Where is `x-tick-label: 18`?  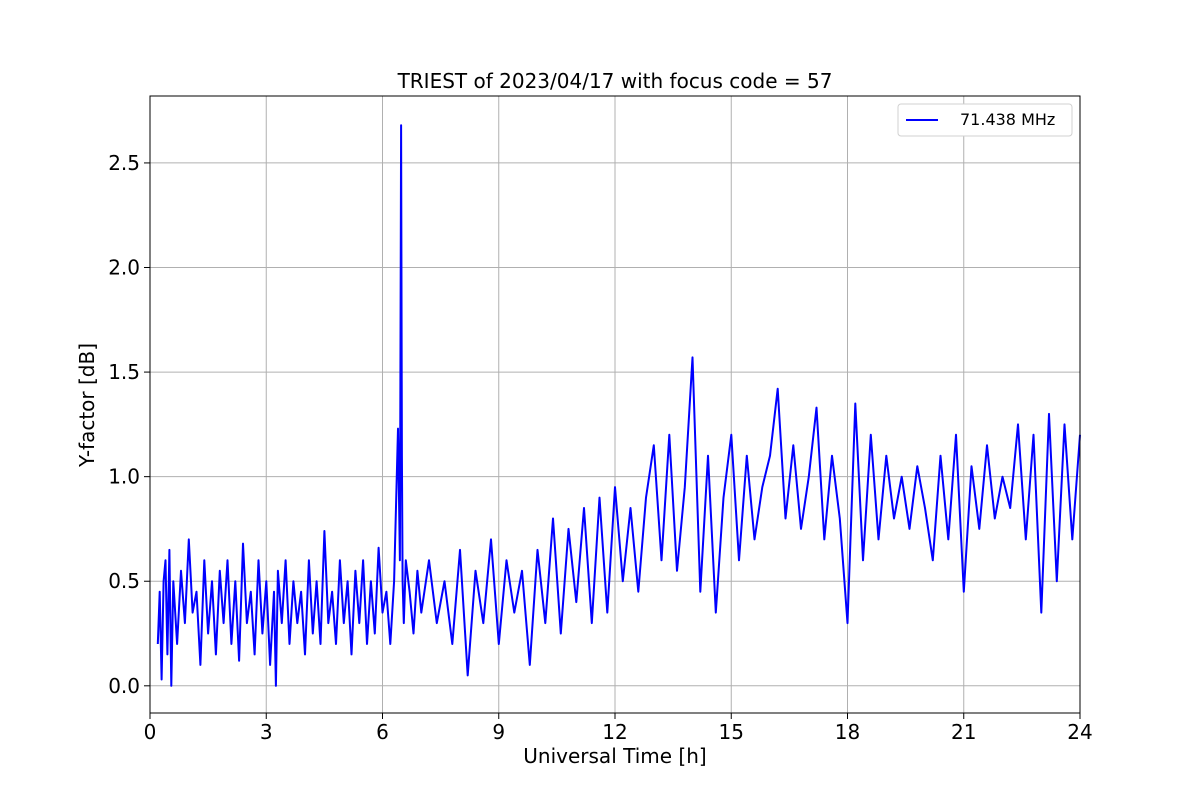 x-tick-label: 18 is located at coordinates (847, 732).